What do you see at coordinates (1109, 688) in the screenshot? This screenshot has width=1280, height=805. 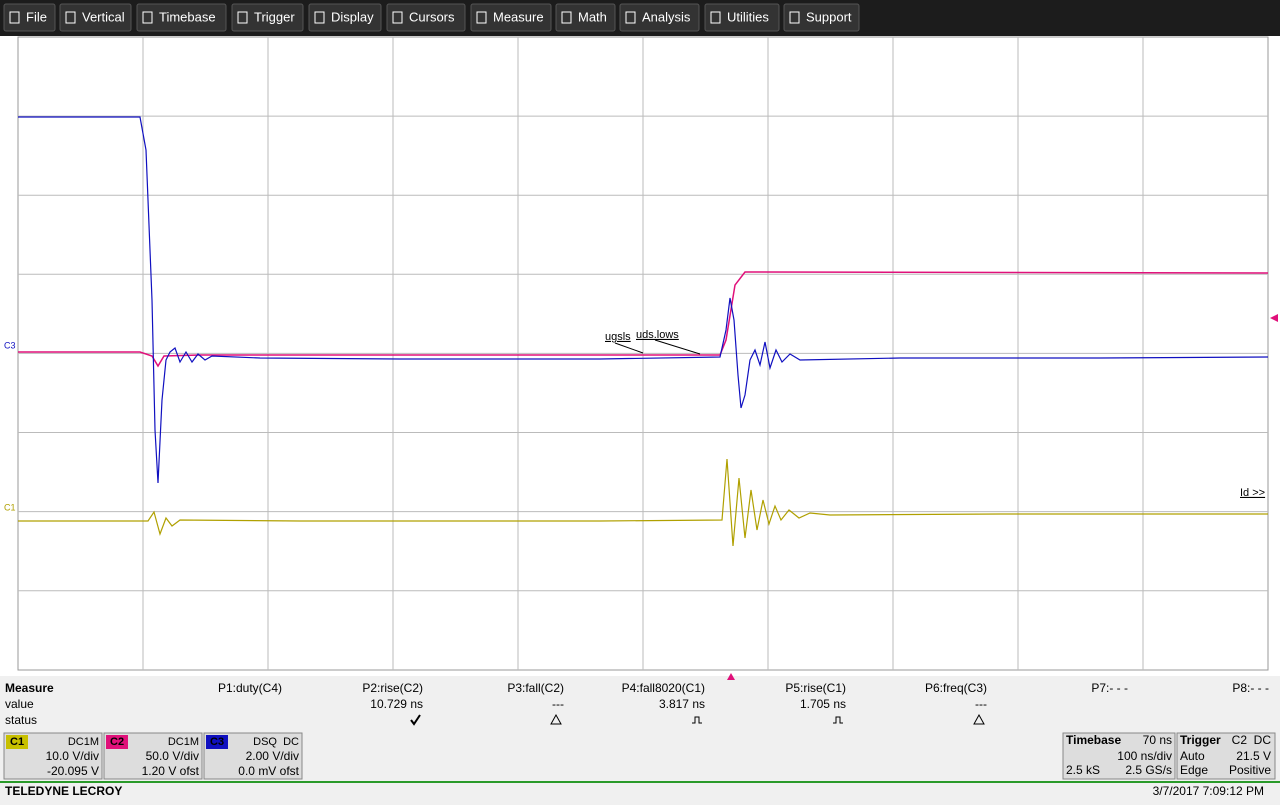 I see `param-name: P7:- - -` at bounding box center [1109, 688].